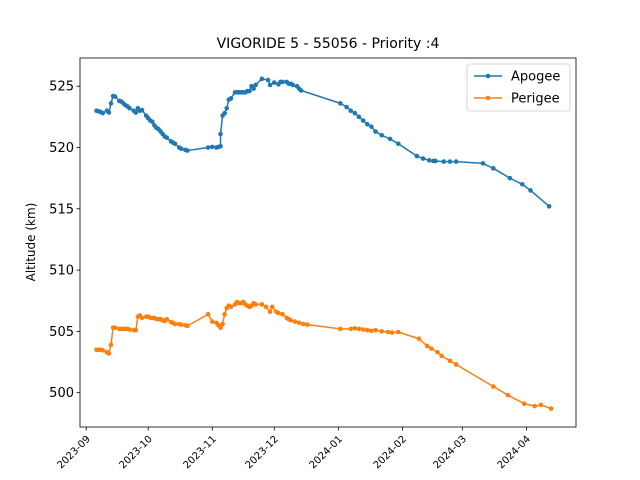  What do you see at coordinates (61, 87) in the screenshot?
I see `y-tick-label: 525` at bounding box center [61, 87].